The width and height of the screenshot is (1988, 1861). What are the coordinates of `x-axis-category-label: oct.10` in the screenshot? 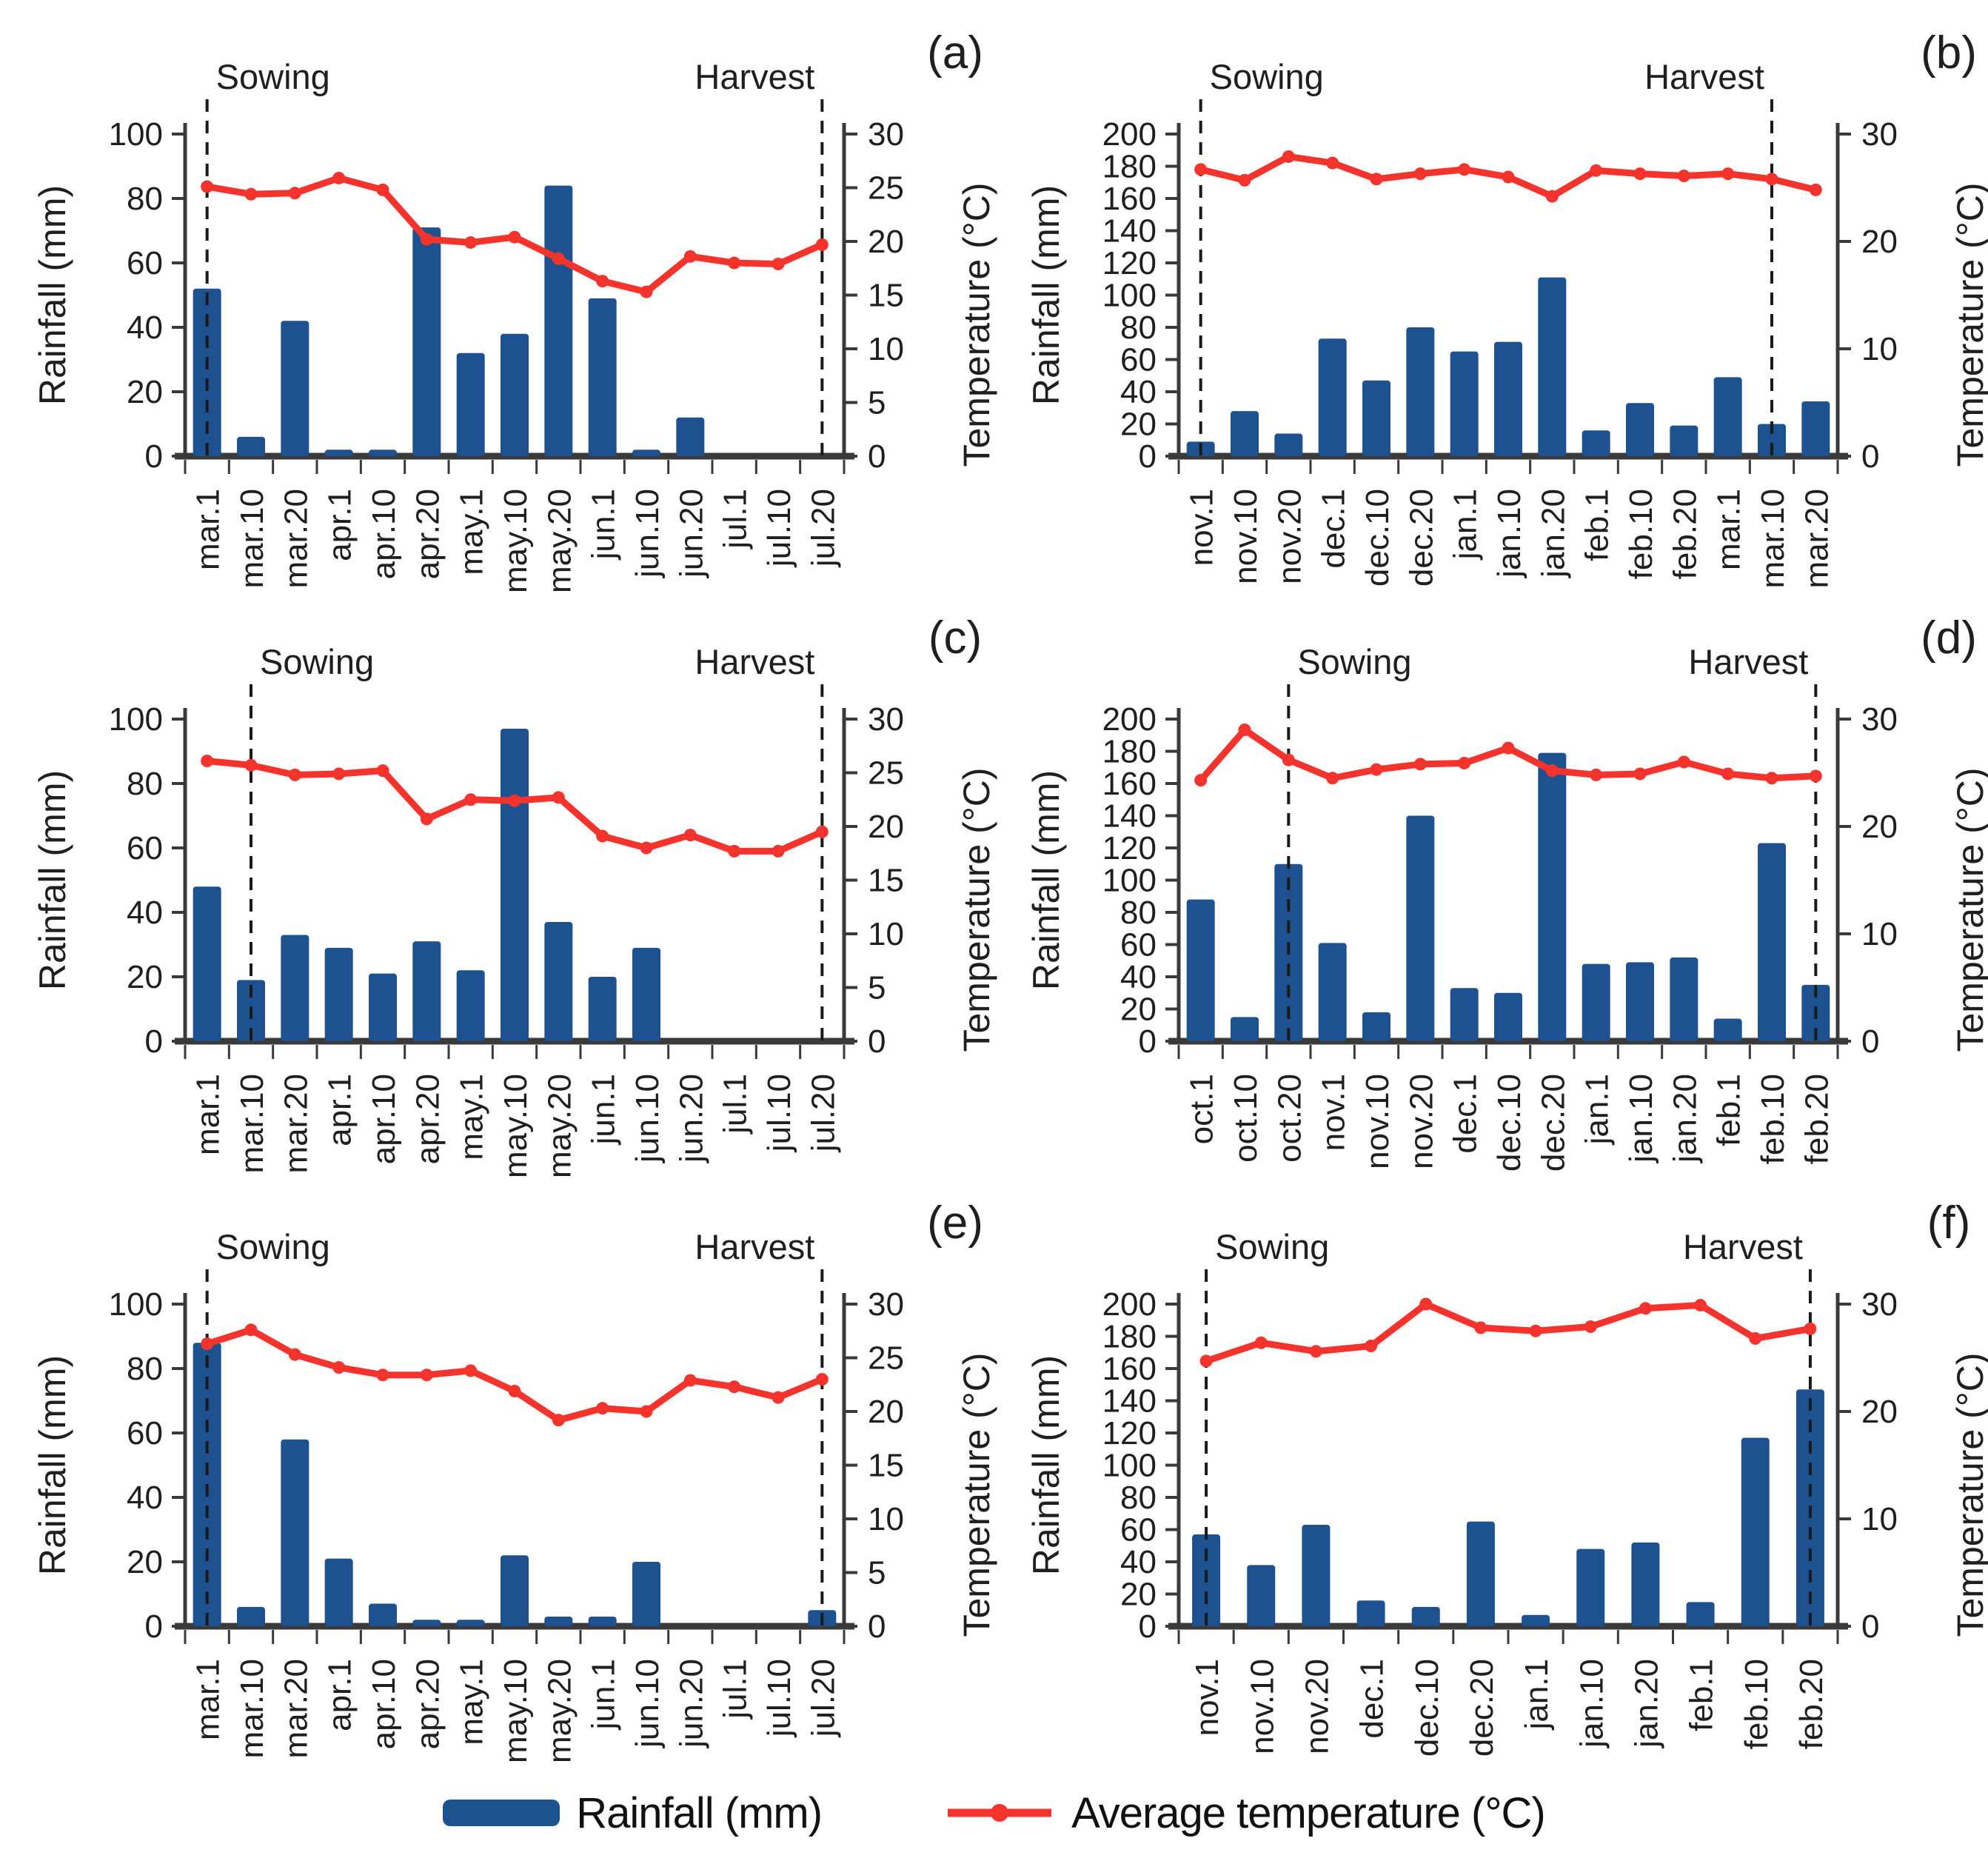 It's located at (1246, 1118).